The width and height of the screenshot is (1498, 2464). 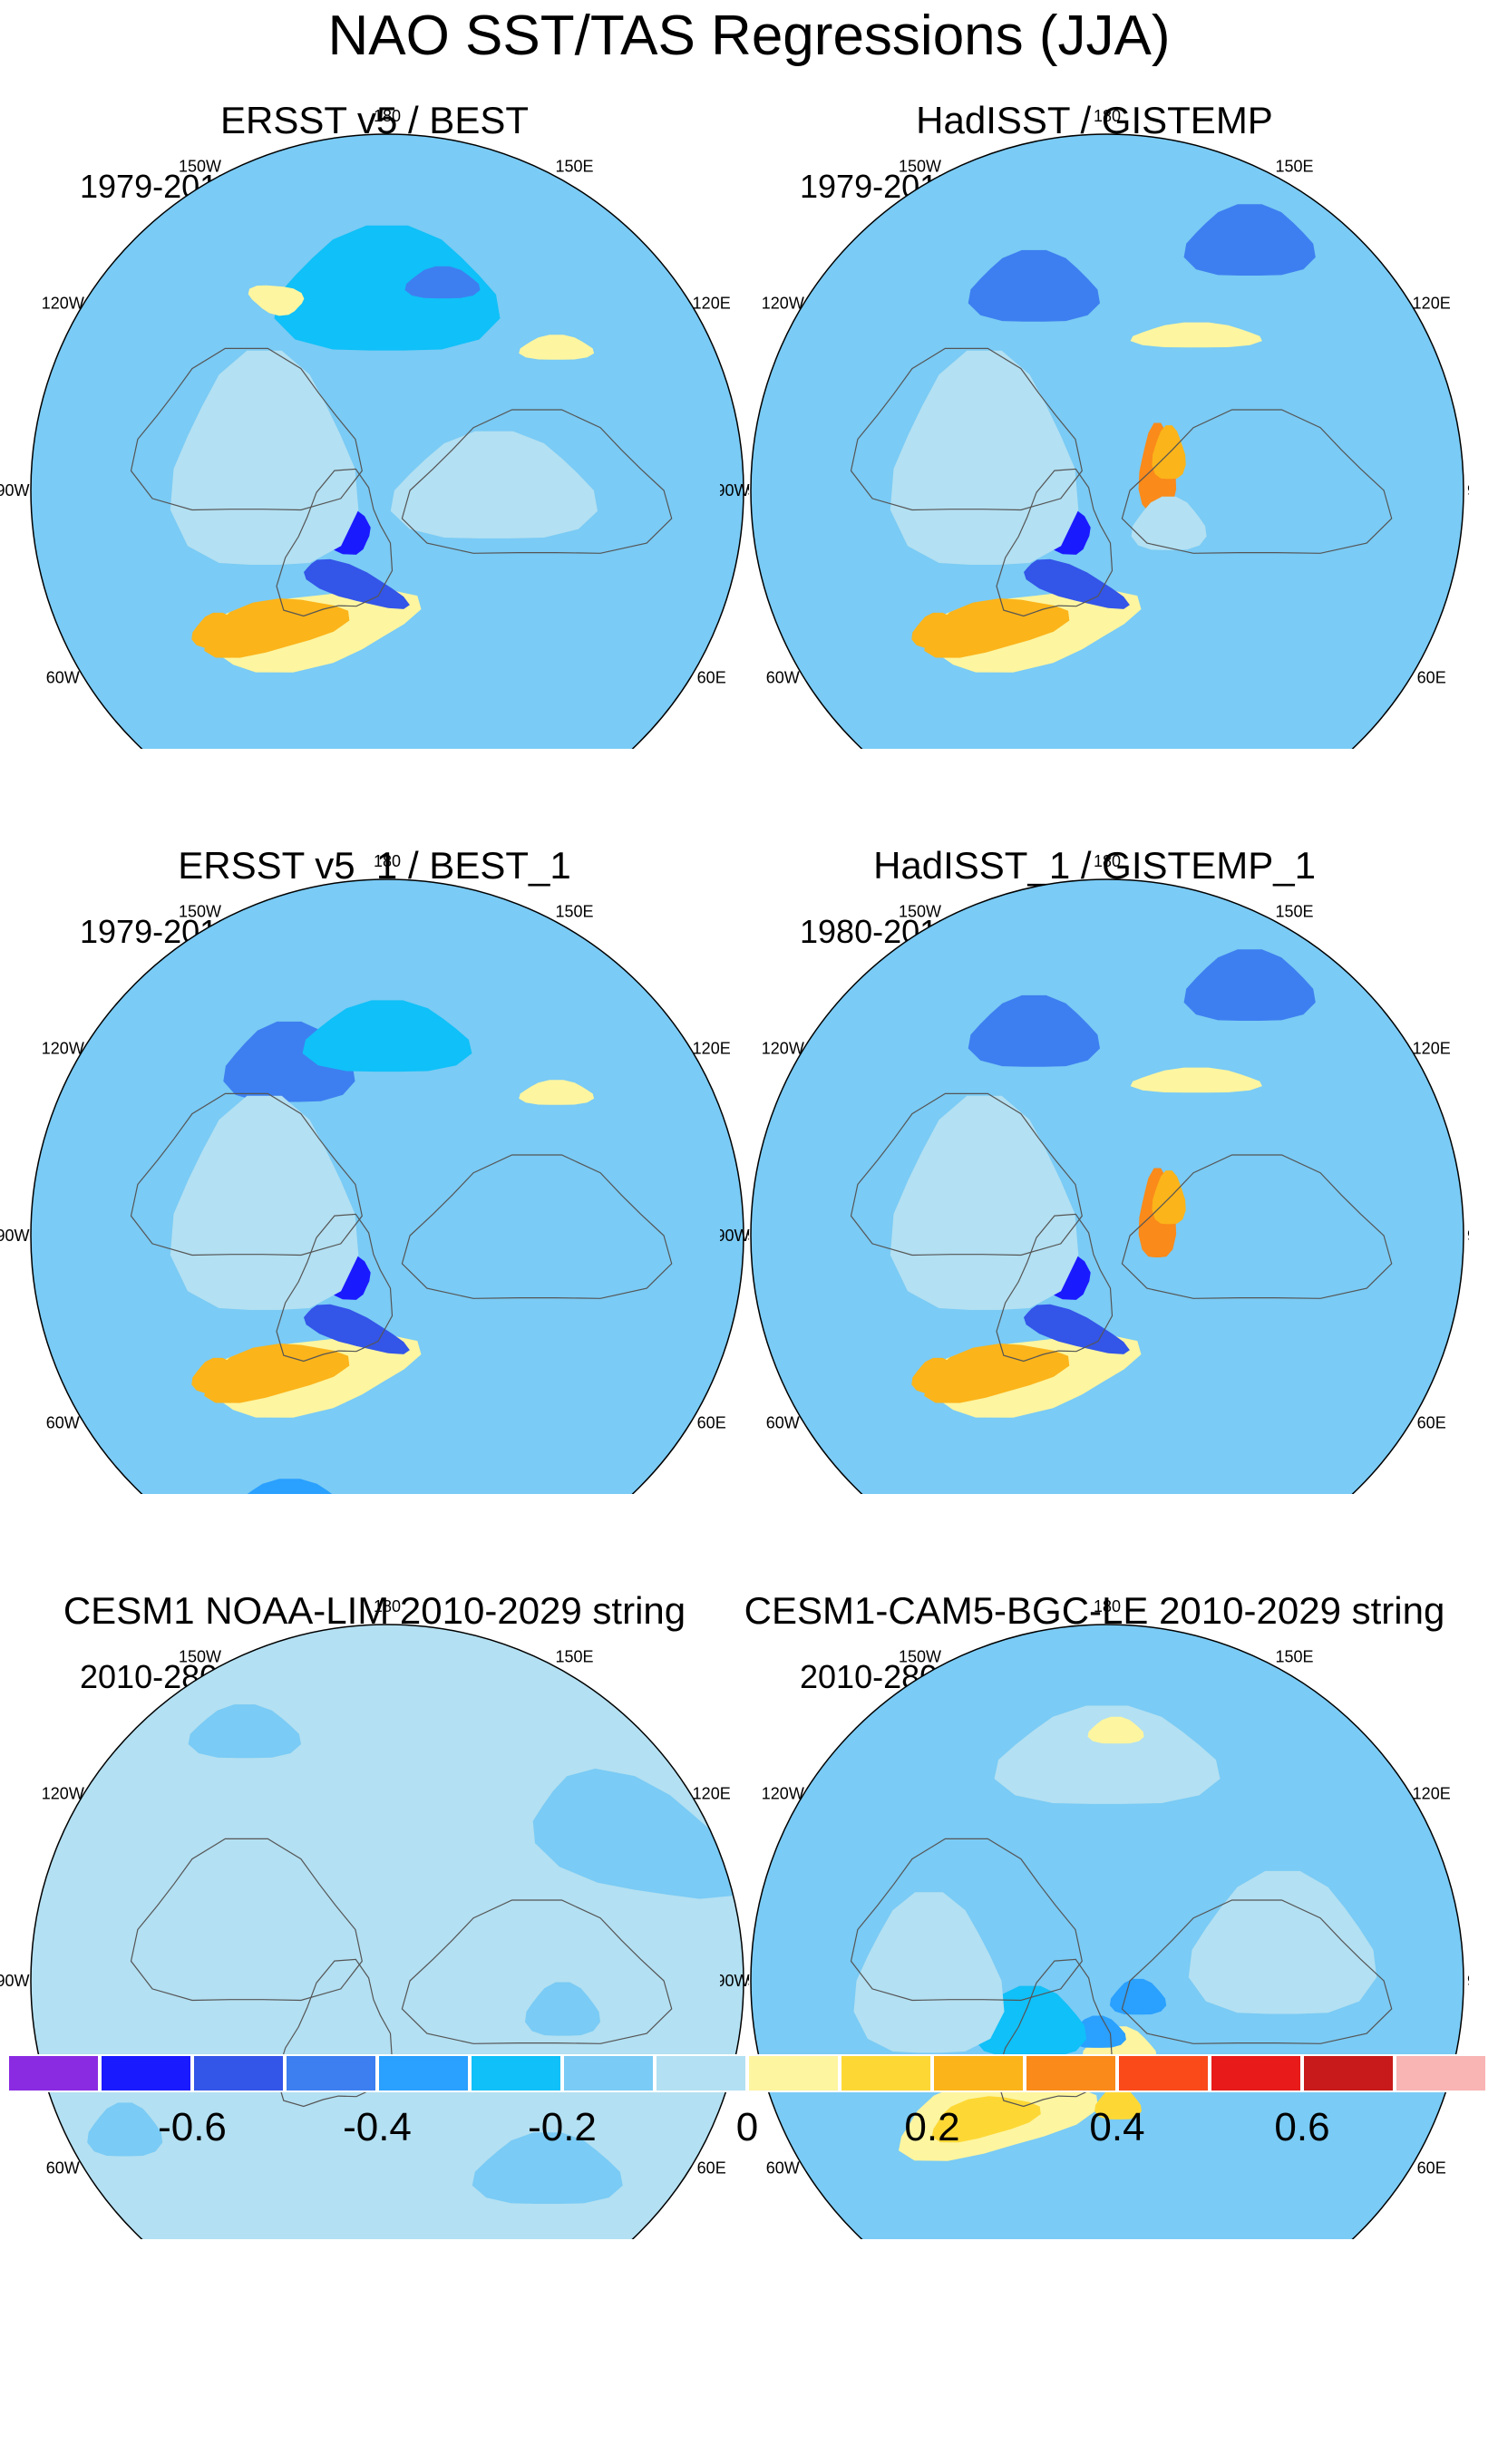 I want to click on colorbar-label: 0.4, so click(x=1117, y=2127).